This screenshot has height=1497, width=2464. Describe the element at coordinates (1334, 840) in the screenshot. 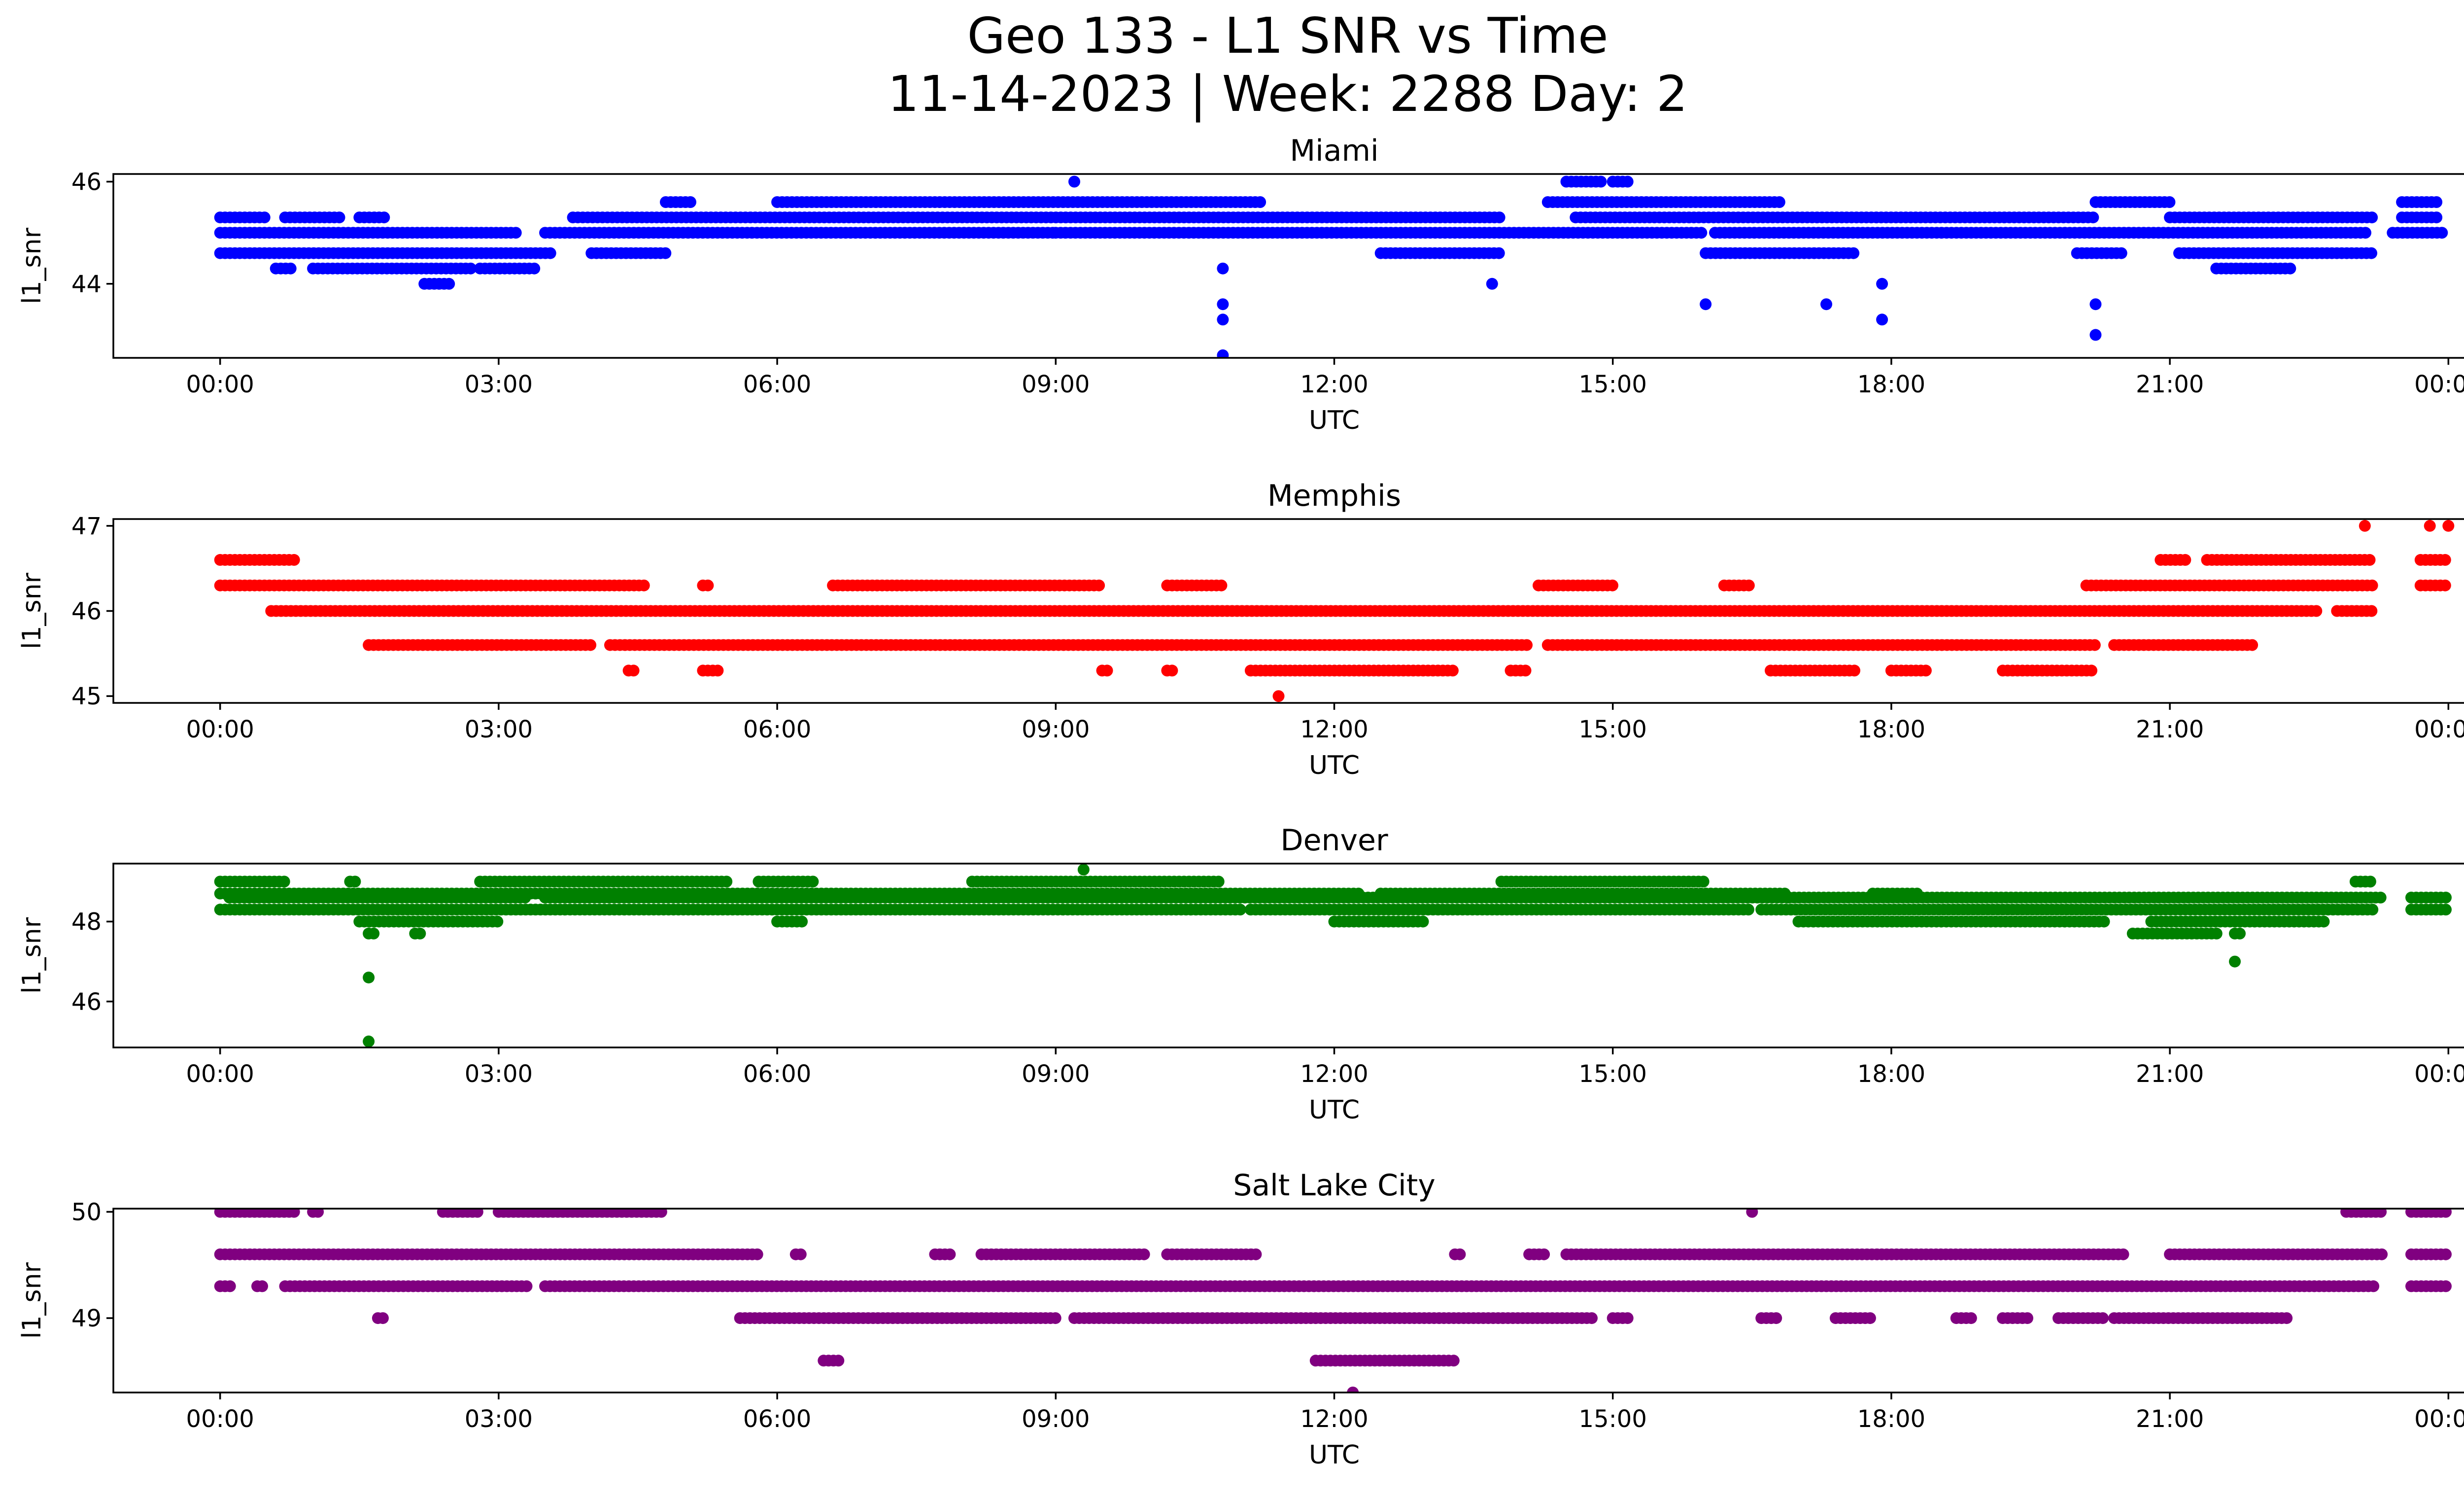

I see `subplot-title: Denver` at that location.